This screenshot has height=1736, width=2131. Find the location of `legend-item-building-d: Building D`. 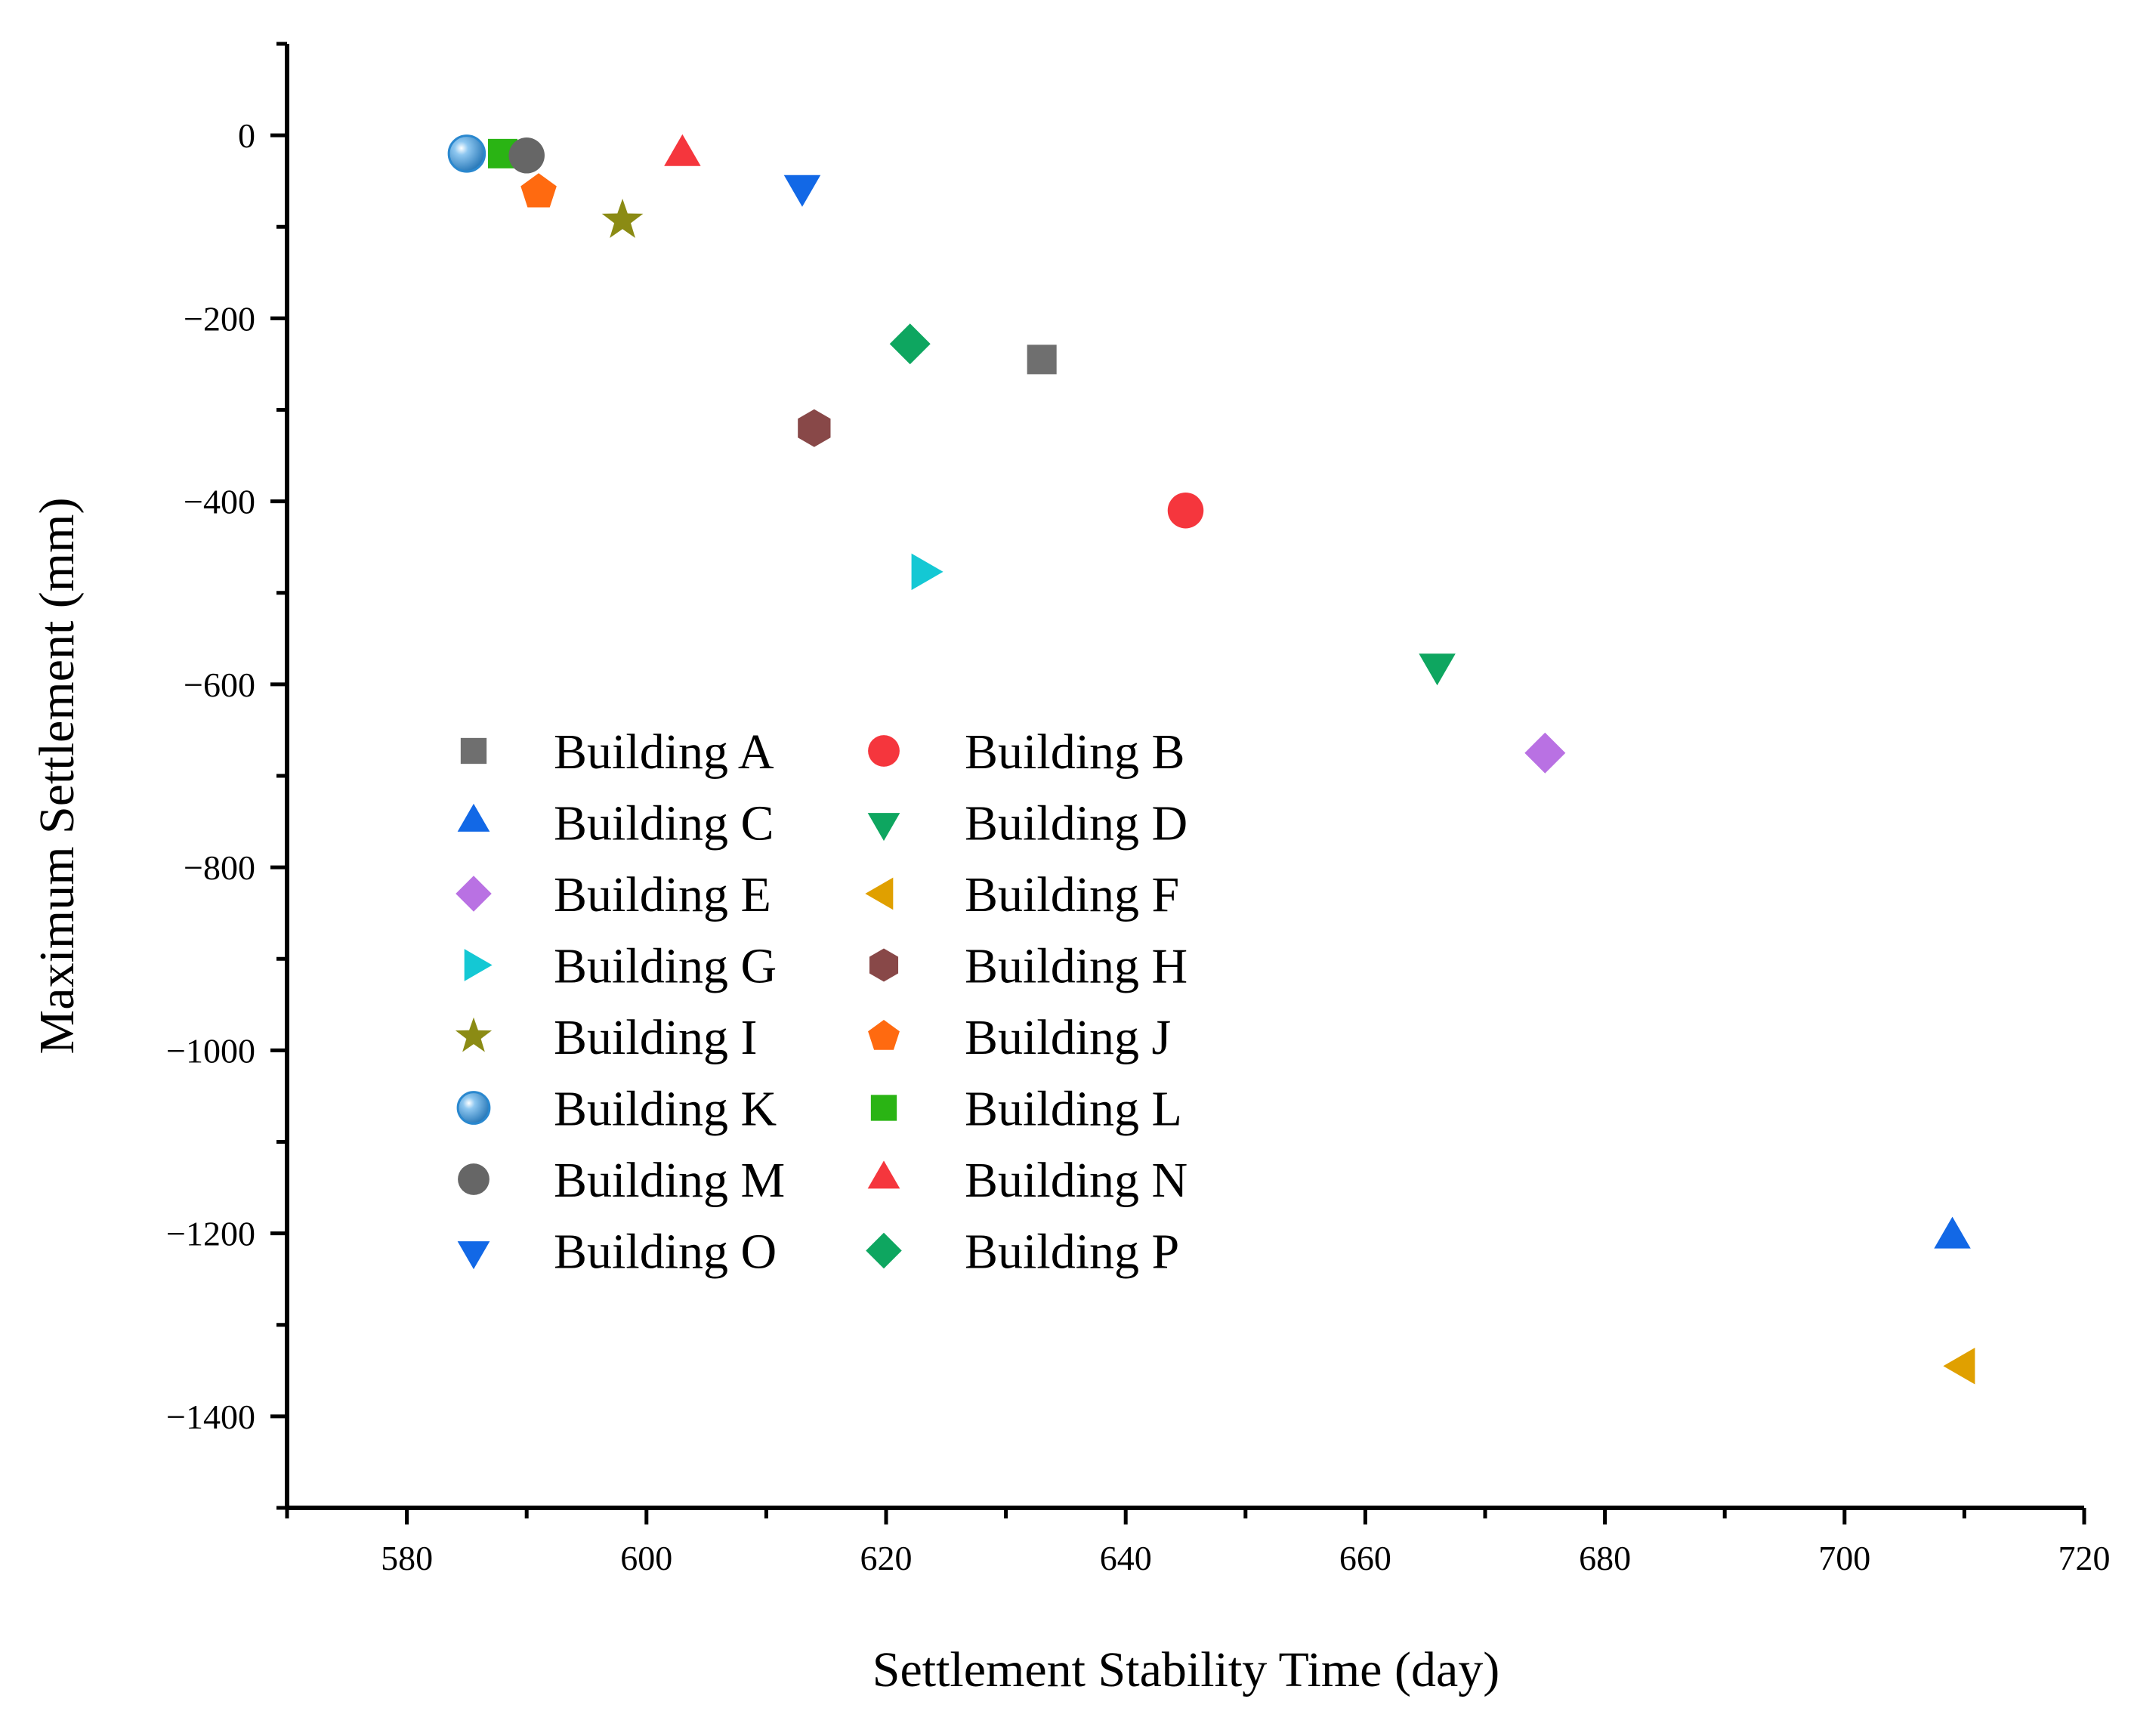

legend-item-building-d: Building D is located at coordinates (1027, 823).